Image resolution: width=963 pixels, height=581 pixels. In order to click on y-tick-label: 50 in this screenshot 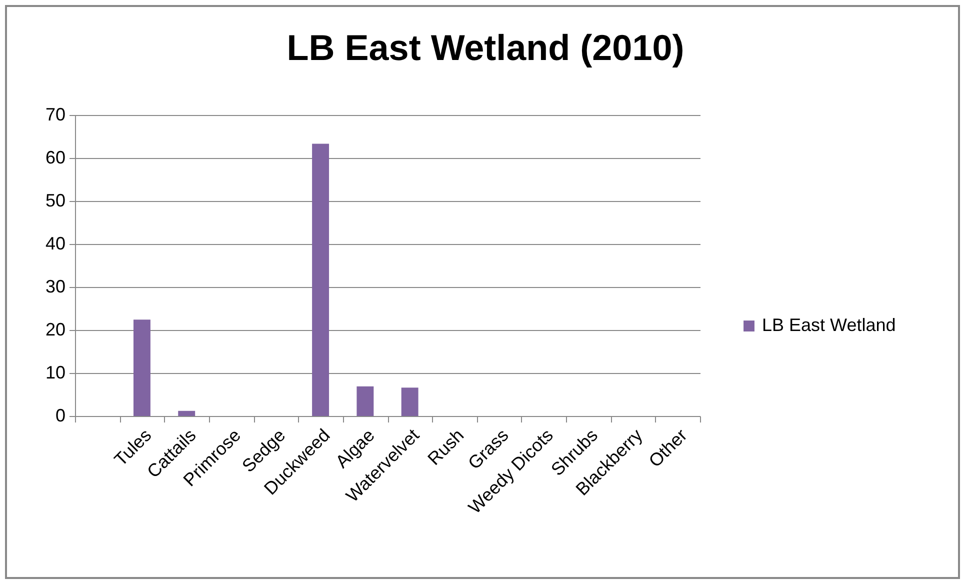, I will do `click(55, 200)`.